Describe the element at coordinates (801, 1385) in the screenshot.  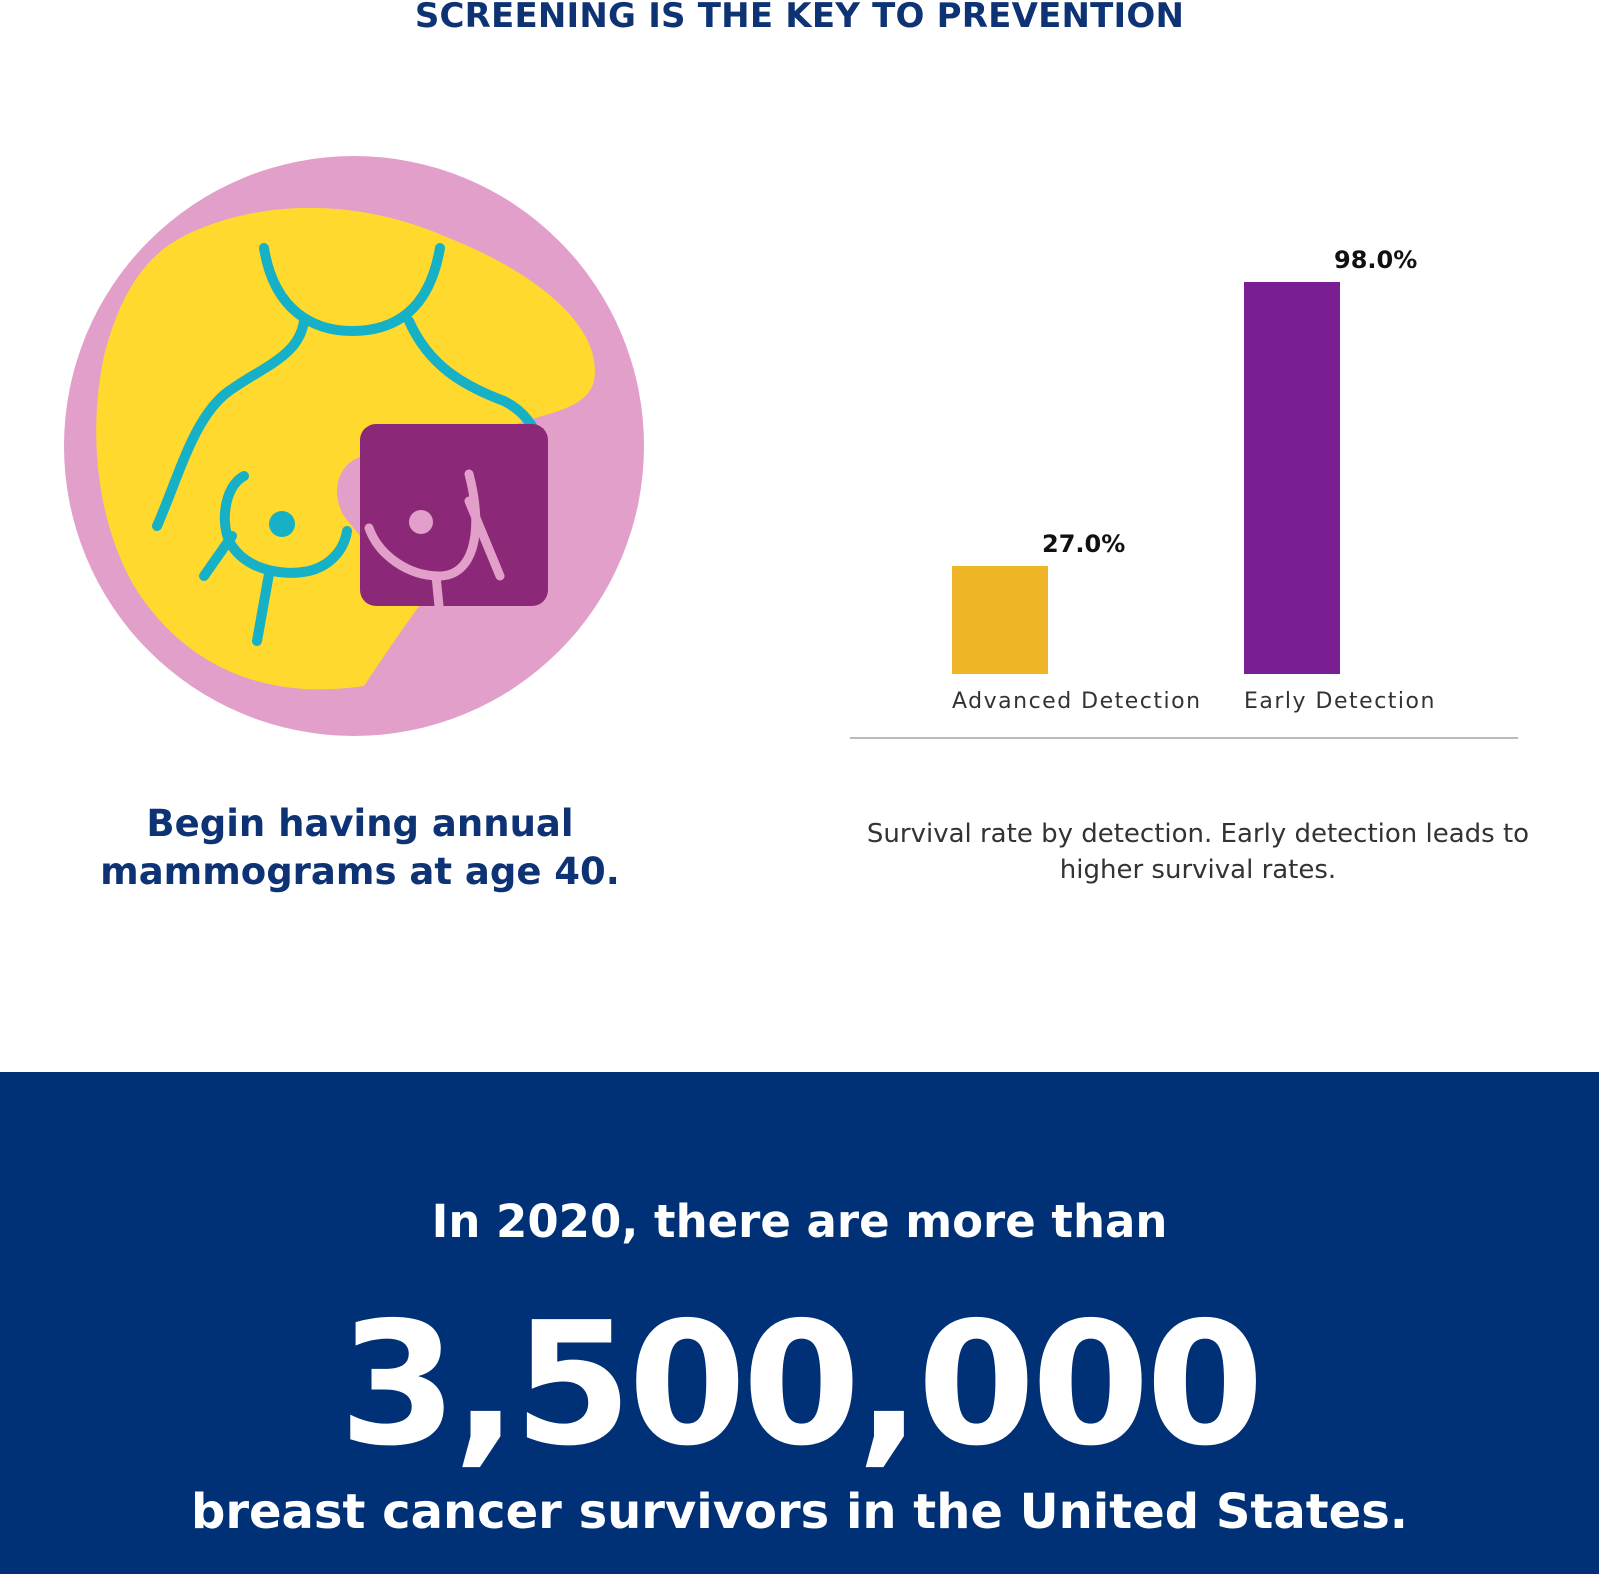
I see `survivor-count: 3,500,000` at that location.